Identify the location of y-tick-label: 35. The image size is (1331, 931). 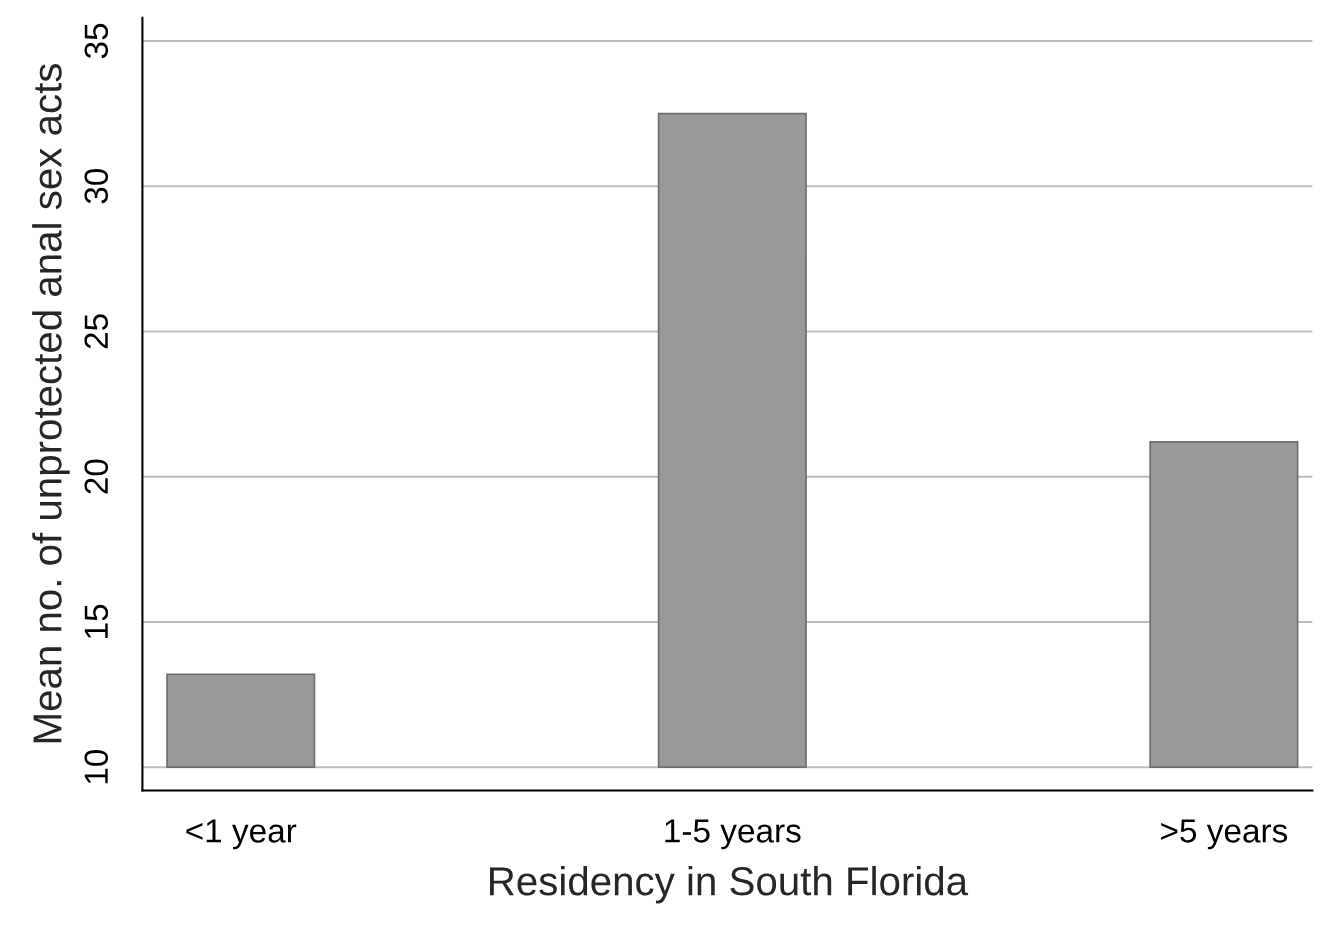
(96, 41).